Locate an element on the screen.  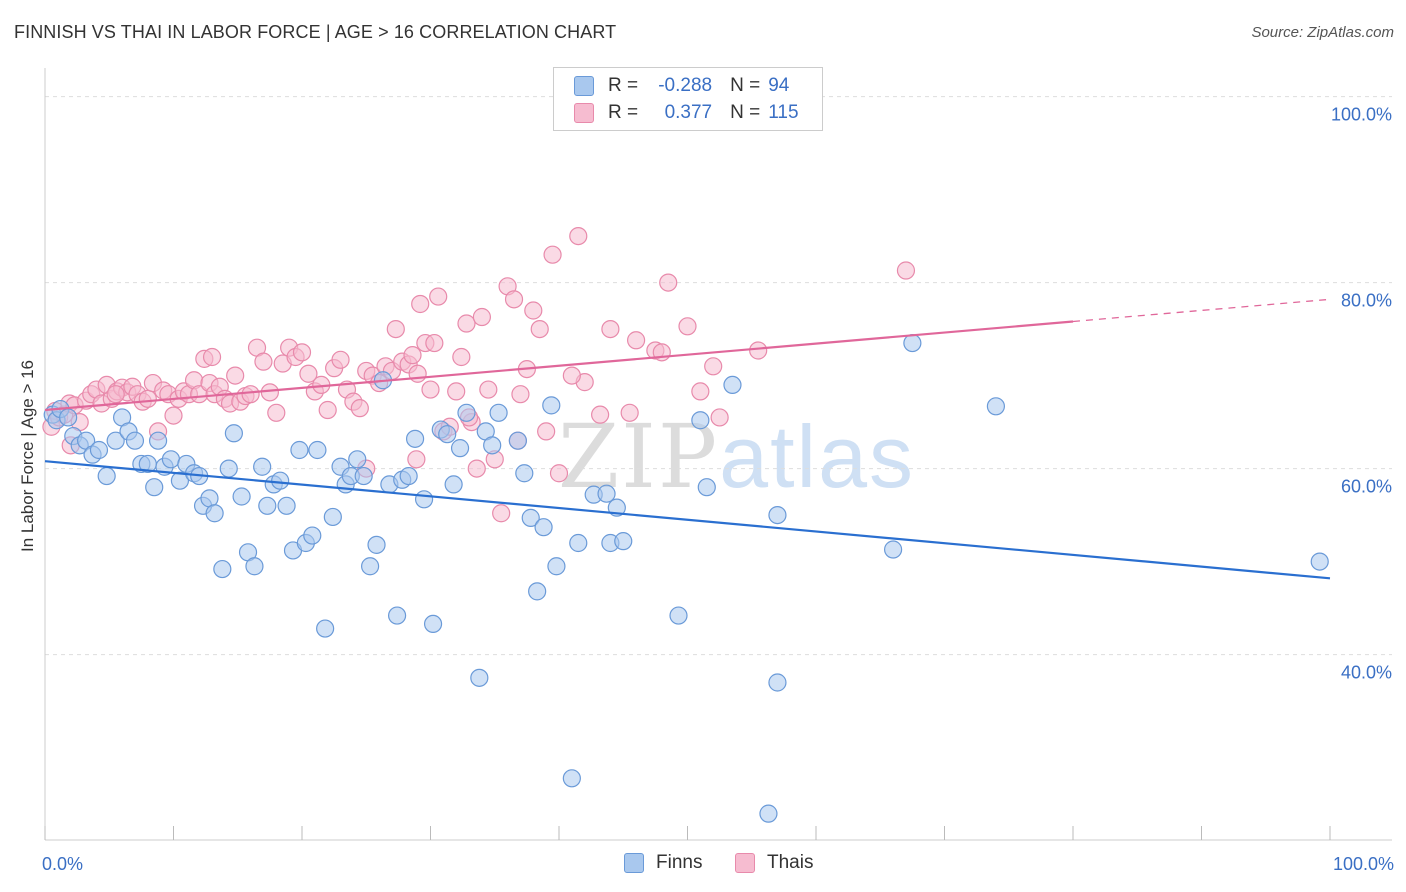
finns-n-value: 94 is located at coordinates (779, 85).